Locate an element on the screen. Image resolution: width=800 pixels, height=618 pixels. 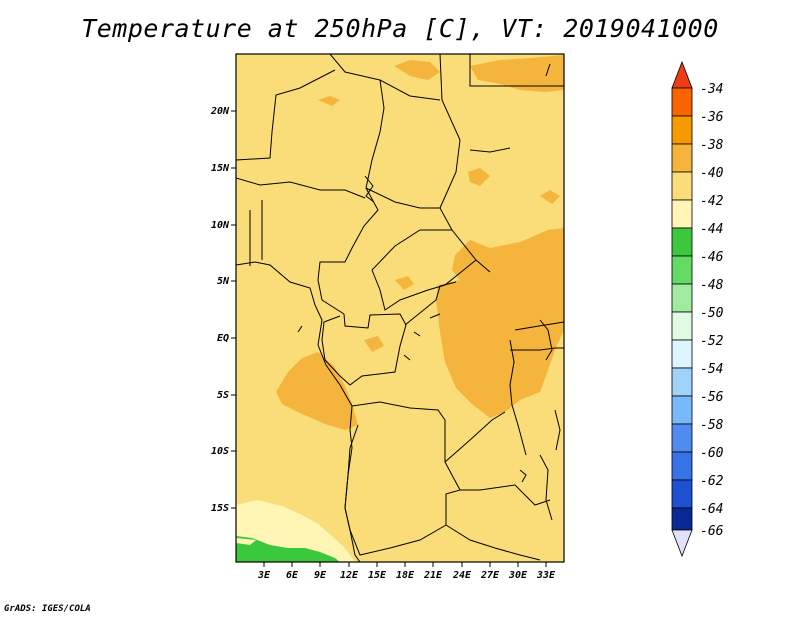
lat-label: 5S is located at coordinates (223, 395).